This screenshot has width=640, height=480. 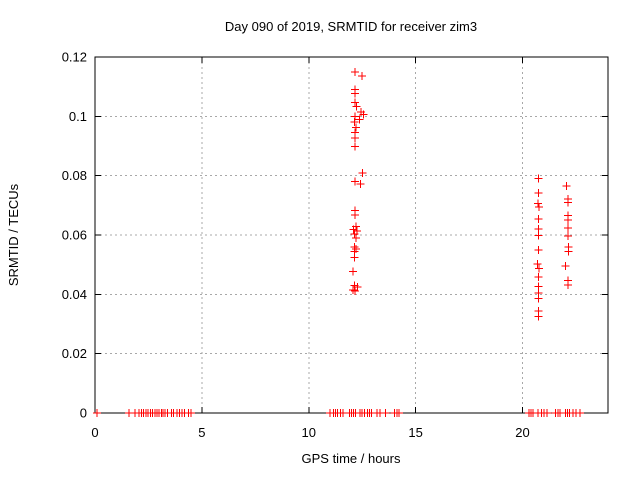 I want to click on y-tick-label: 0.04, so click(x=74, y=294).